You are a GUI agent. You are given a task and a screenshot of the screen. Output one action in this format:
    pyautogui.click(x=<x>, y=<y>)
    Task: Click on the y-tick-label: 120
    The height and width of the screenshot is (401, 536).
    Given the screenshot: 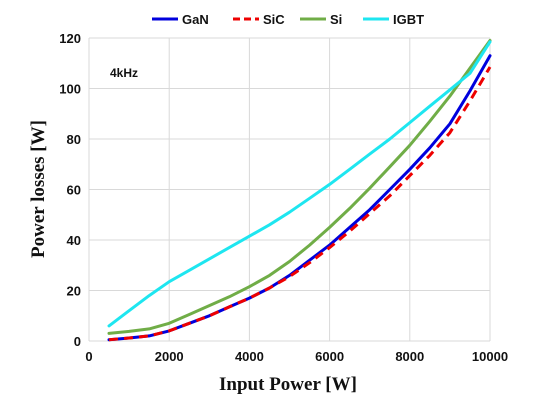 What is the action you would take?
    pyautogui.click(x=70, y=38)
    